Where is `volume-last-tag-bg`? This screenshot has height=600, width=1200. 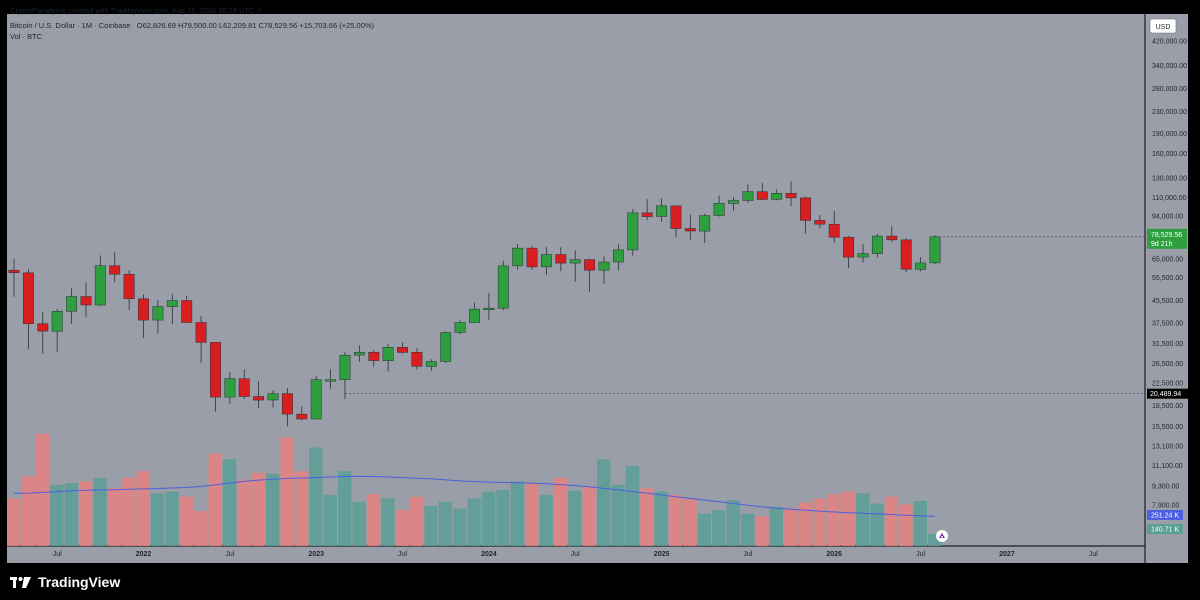 volume-last-tag-bg is located at coordinates (1165, 529).